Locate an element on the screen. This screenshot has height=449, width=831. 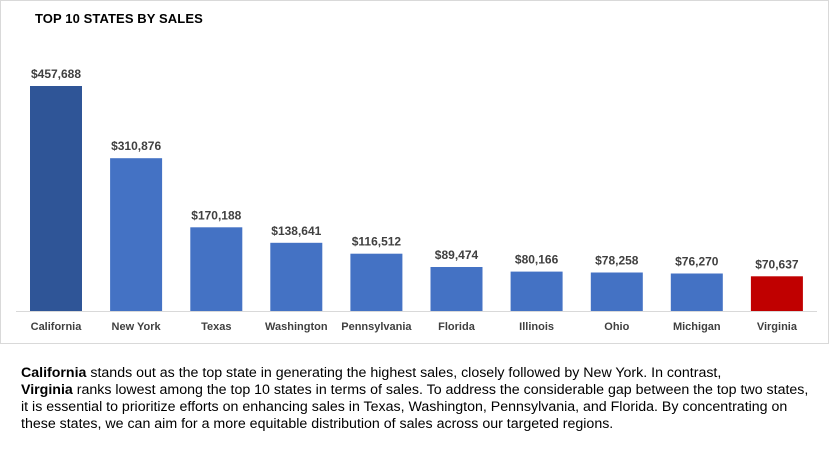
x-tick-label: New York is located at coordinates (137, 327).